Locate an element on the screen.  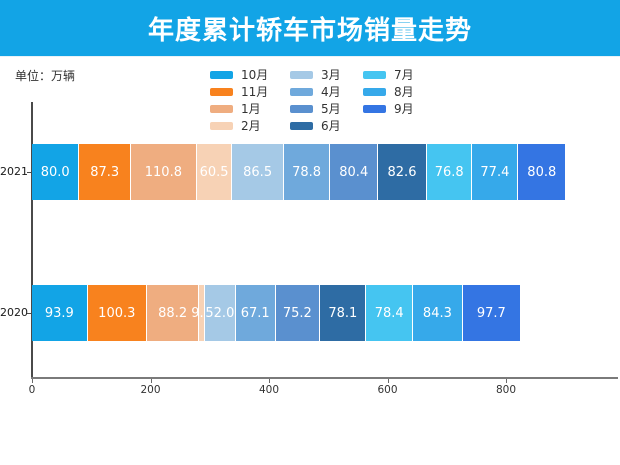
legend-item: 7月 is located at coordinates (388, 74).